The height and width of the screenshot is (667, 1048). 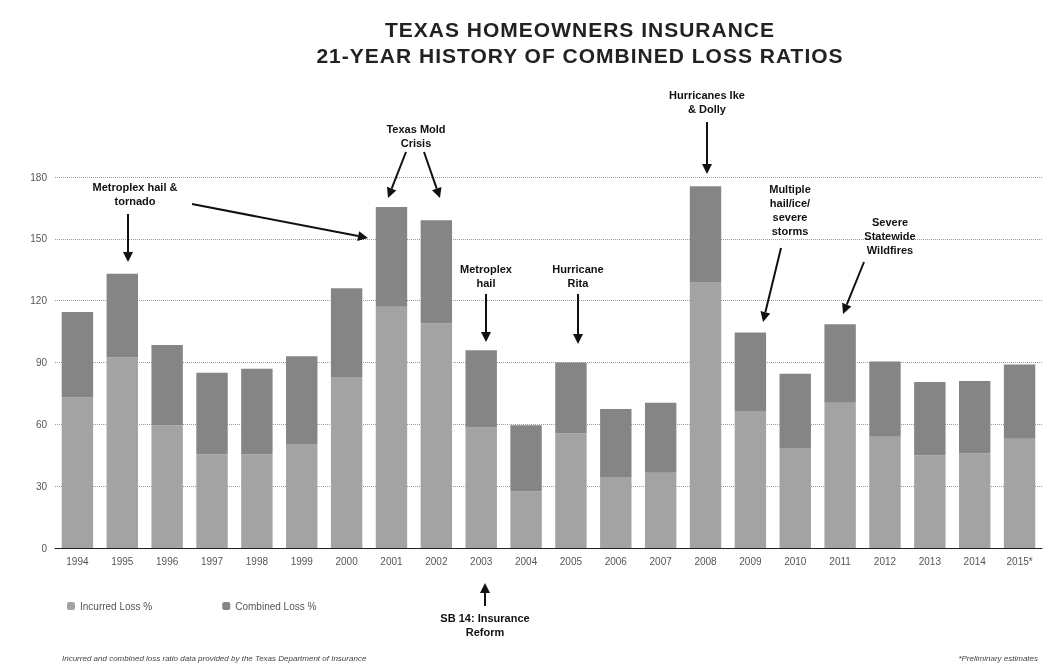 I want to click on y-tick-label: 0, so click(x=44, y=548).